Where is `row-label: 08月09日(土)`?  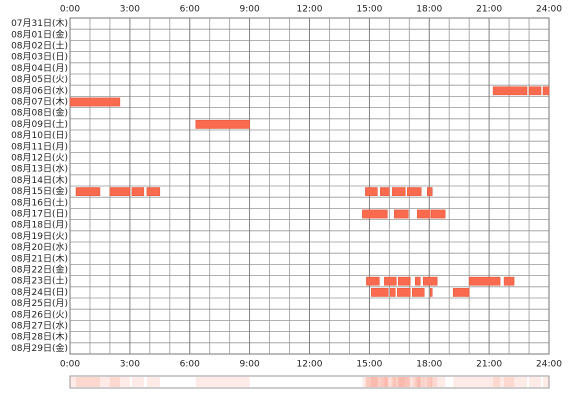
row-label: 08月09日(土) is located at coordinates (39, 124).